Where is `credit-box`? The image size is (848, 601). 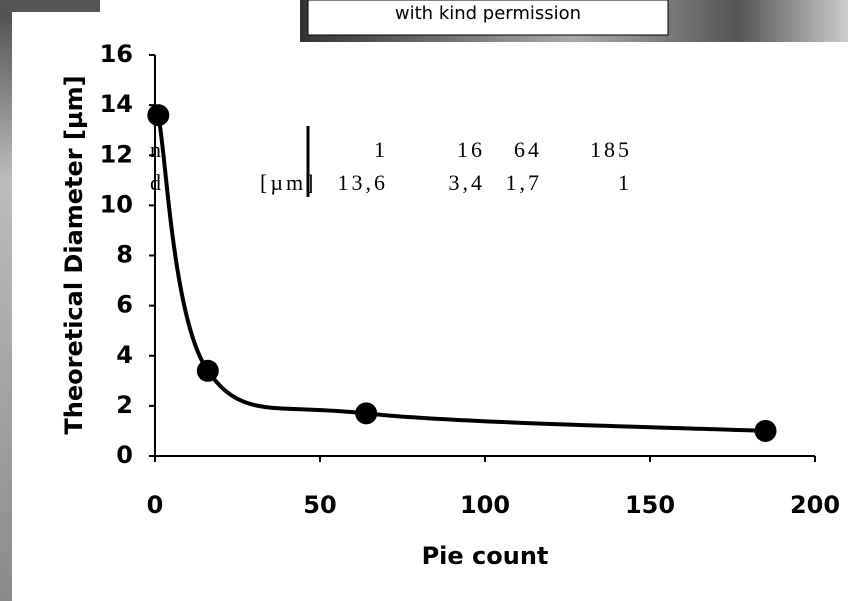 credit-box is located at coordinates (488, 18).